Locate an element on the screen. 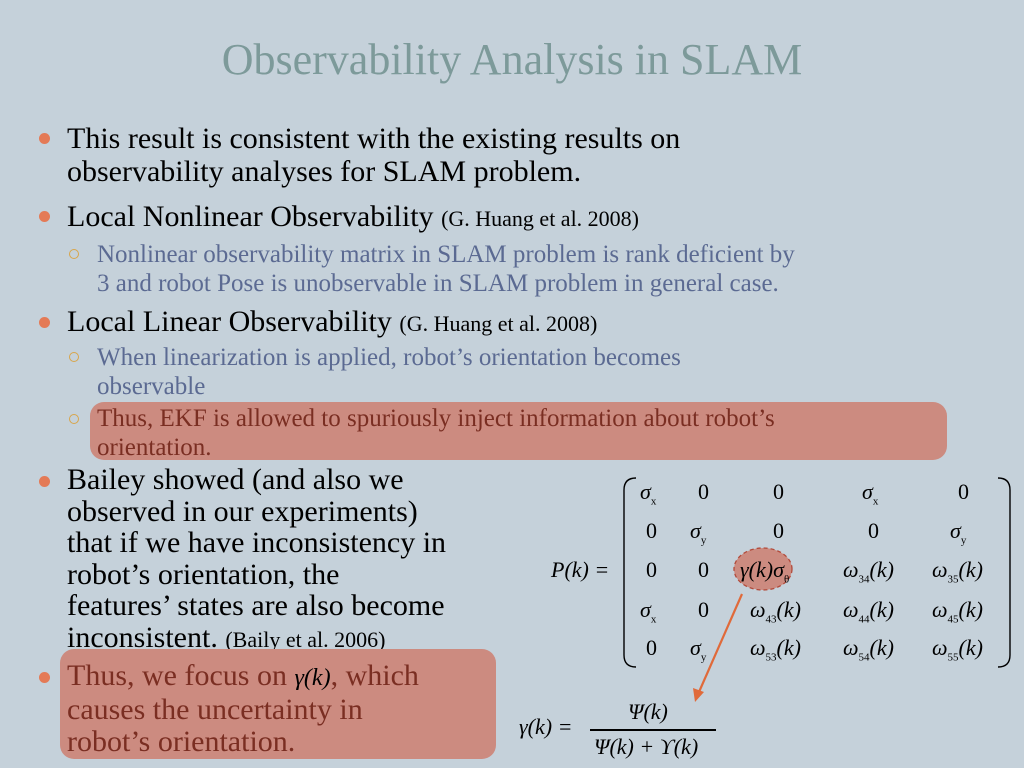  gamma-k-inline: γ(k) is located at coordinates (312, 678).